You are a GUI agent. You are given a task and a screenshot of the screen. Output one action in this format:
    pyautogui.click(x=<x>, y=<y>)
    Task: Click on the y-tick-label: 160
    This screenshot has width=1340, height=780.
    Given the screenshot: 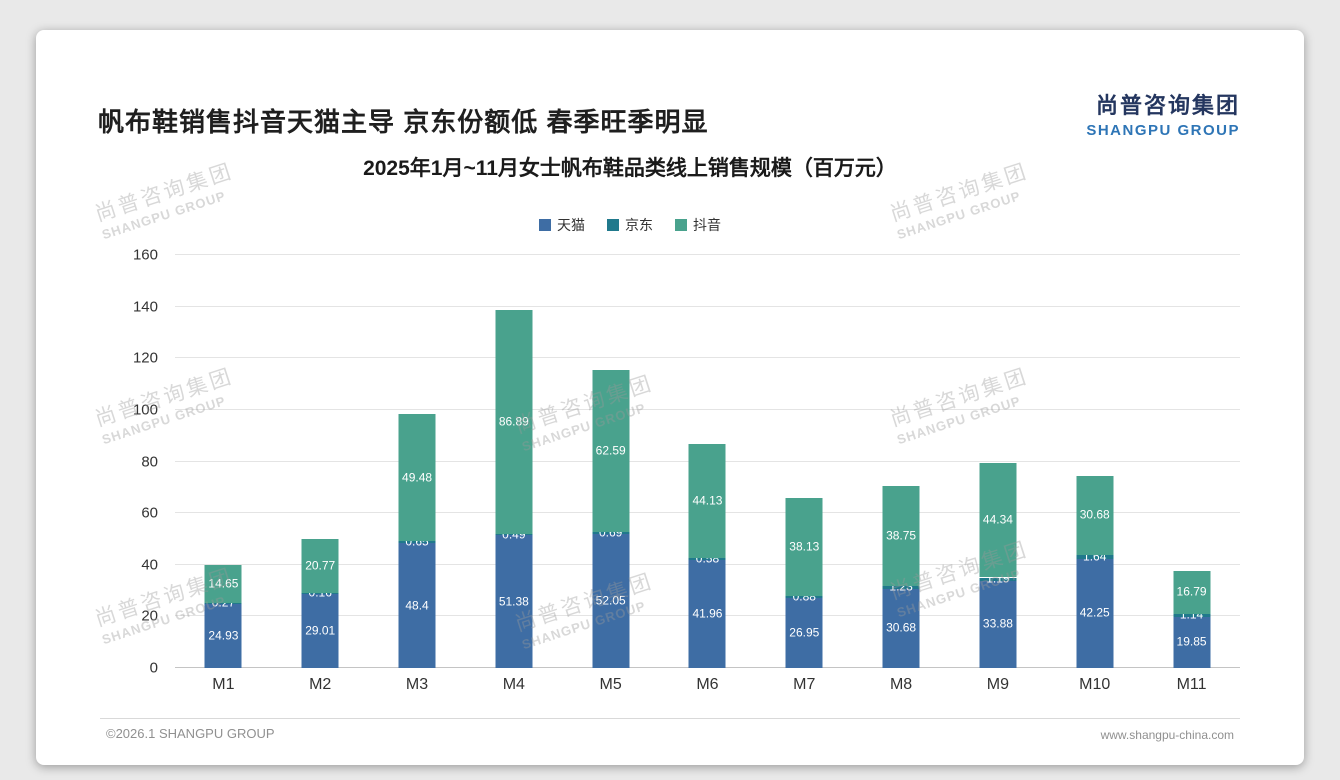 What is the action you would take?
    pyautogui.click(x=145, y=255)
    